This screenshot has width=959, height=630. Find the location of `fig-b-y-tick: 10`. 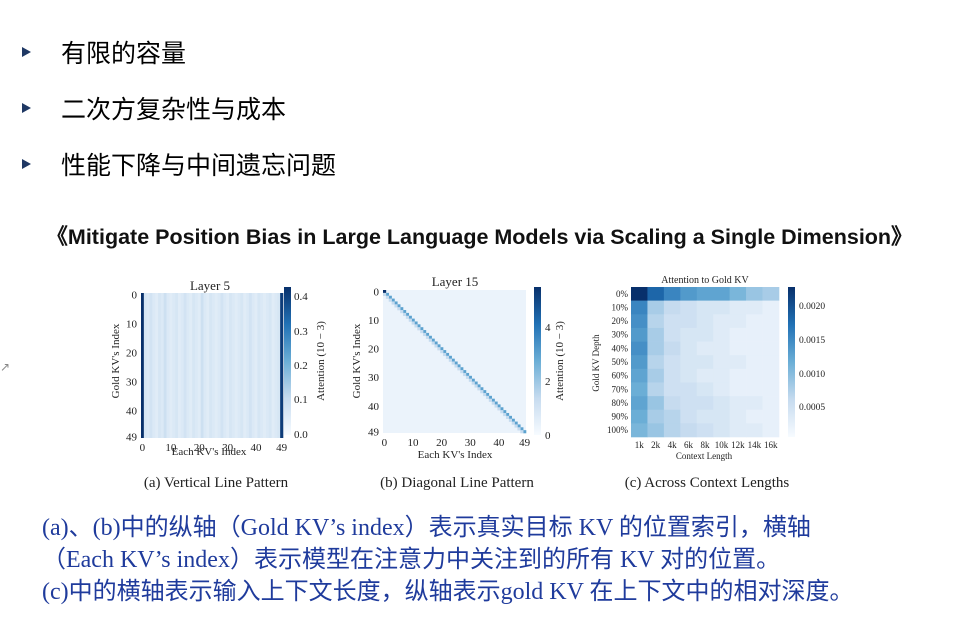

fig-b-y-tick: 10 is located at coordinates (374, 321).